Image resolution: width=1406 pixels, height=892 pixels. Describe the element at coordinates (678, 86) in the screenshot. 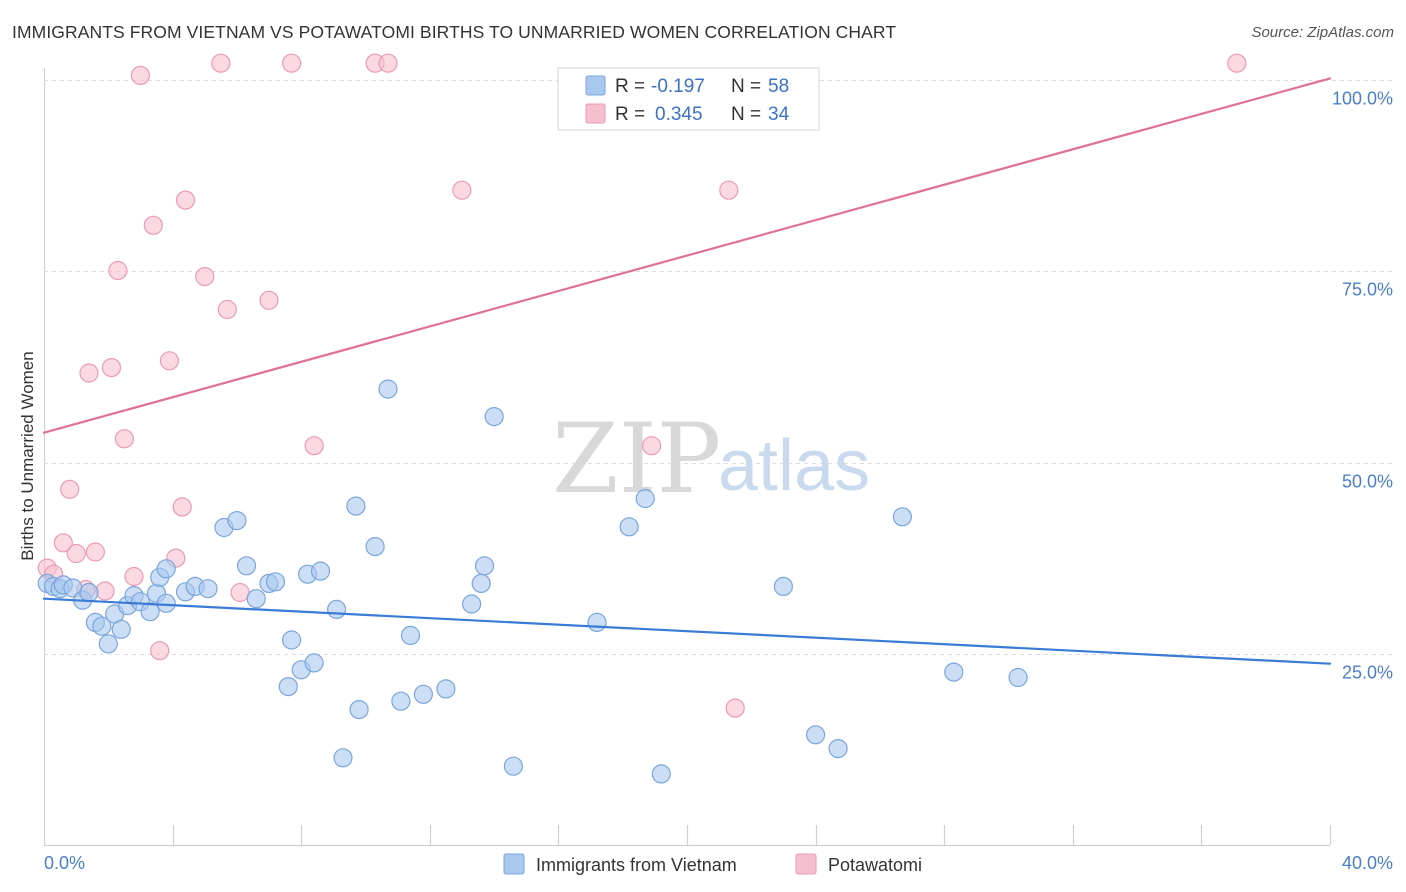

I see `legend-r-value-vietnam: -0.197` at that location.